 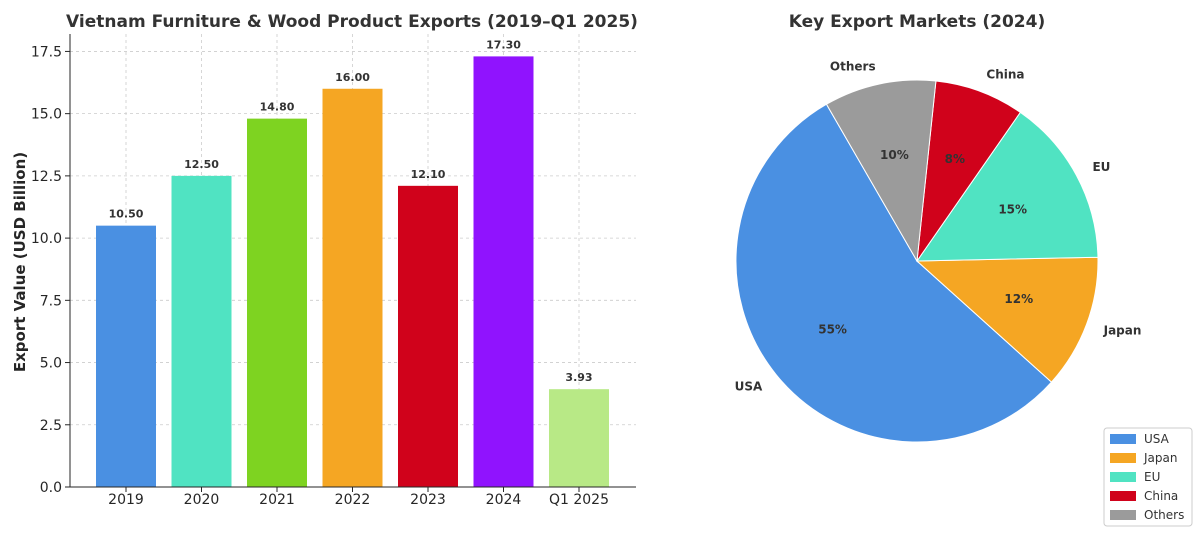 I want to click on bar-value-label: 14.80, so click(x=277, y=107).